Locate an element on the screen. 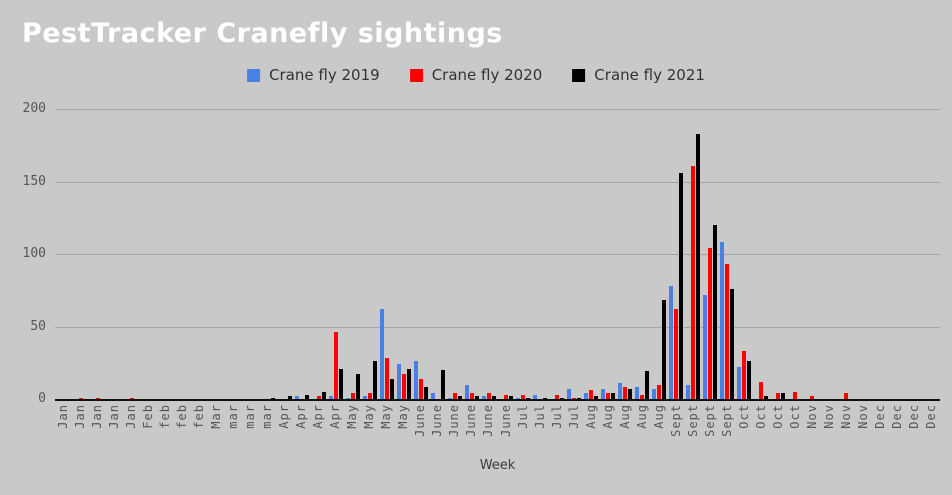 This screenshot has height=495, width=952. legend-swatch-2021-icon is located at coordinates (579, 75).